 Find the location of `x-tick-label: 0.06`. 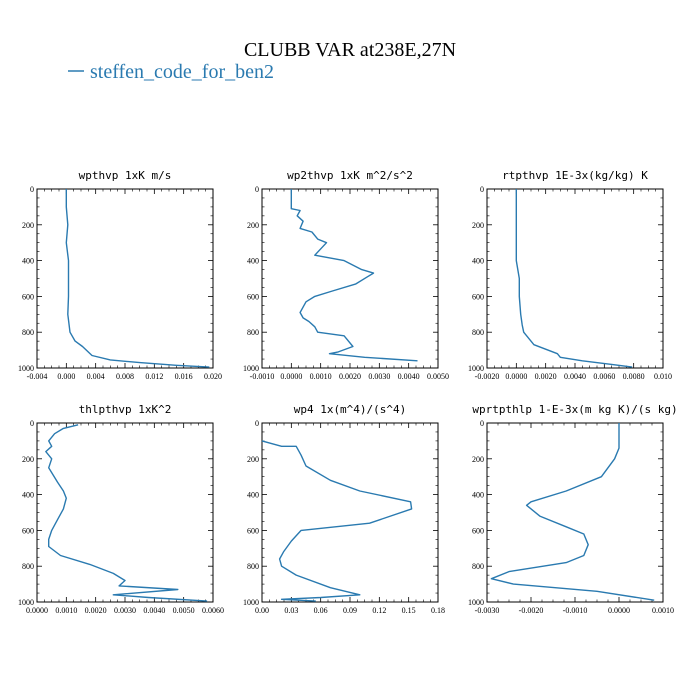

x-tick-label: 0.06 is located at coordinates (321, 610).